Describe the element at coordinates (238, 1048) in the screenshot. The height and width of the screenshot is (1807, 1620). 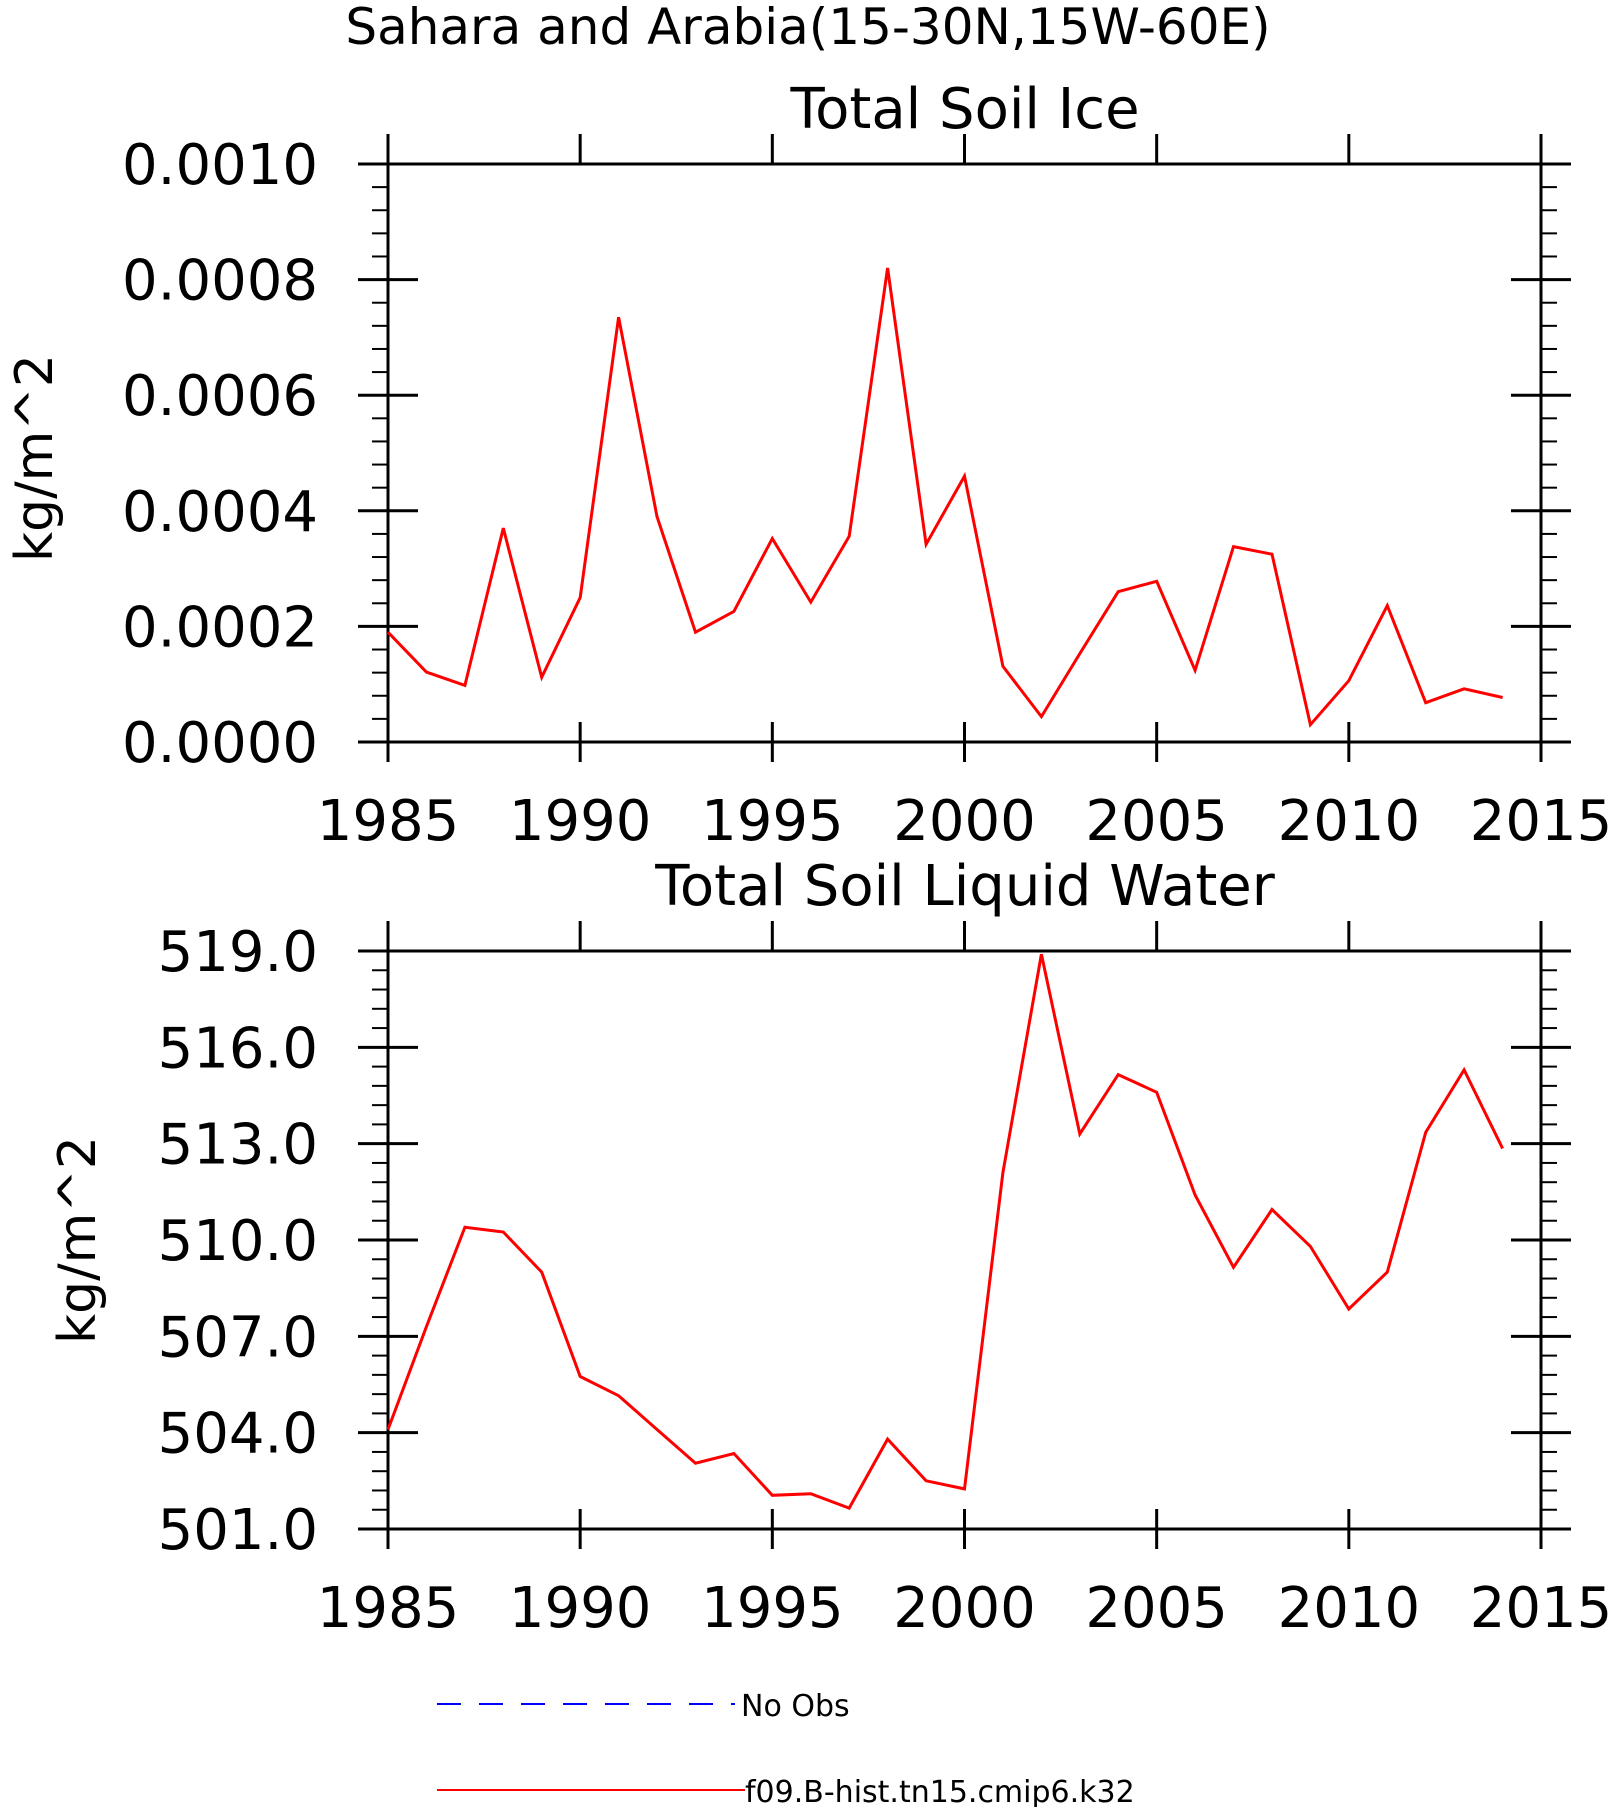
I see `y-tick-label: 516.0` at that location.